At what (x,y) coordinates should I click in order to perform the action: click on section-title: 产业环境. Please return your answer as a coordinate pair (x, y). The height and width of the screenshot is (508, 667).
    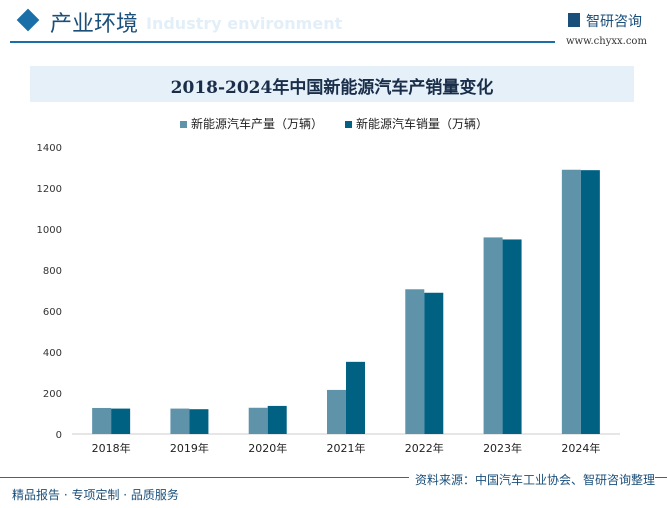
    Looking at the image, I should click on (94, 24).